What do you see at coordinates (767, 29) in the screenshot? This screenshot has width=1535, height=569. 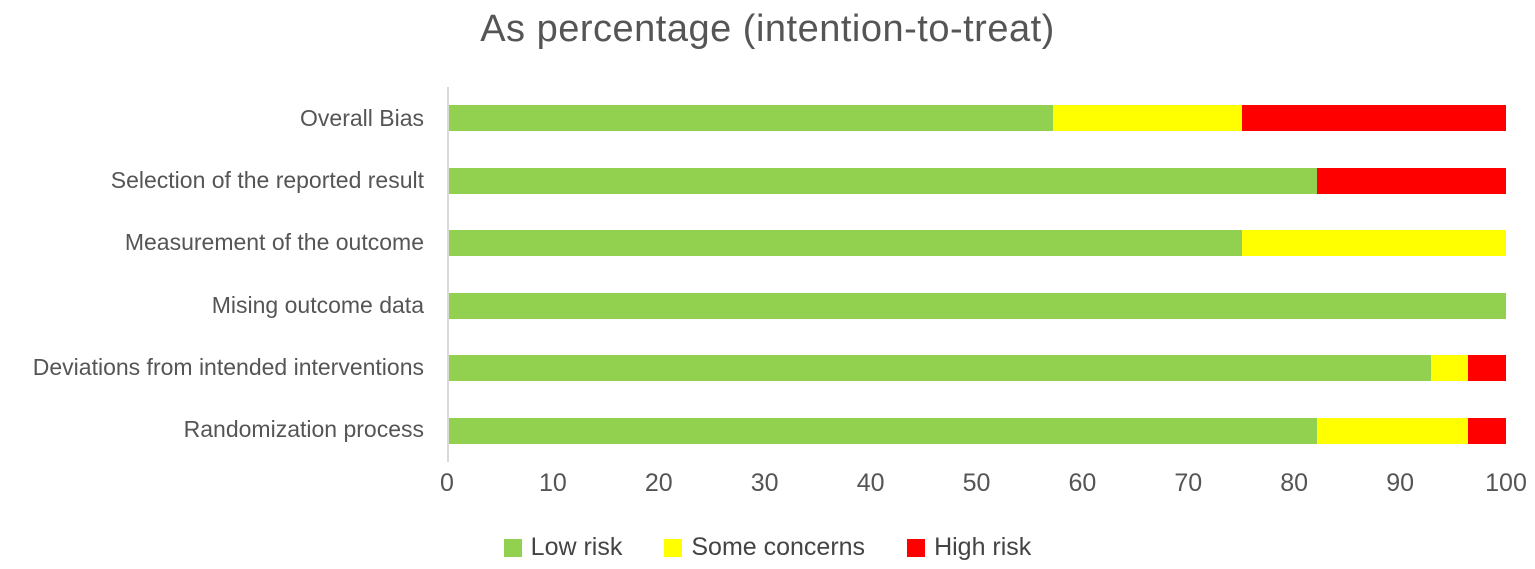 I see `chart-title: As percentage (intention-to-treat)` at bounding box center [767, 29].